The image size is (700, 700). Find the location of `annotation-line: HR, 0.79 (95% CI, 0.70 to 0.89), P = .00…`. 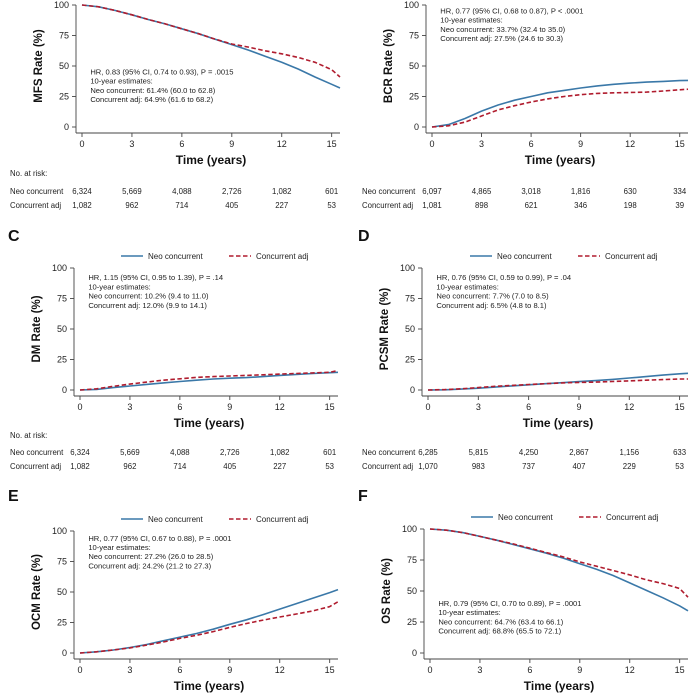

annotation-line: HR, 0.79 (95% CI, 0.70 to 0.89), P = .00… is located at coordinates (509, 603).